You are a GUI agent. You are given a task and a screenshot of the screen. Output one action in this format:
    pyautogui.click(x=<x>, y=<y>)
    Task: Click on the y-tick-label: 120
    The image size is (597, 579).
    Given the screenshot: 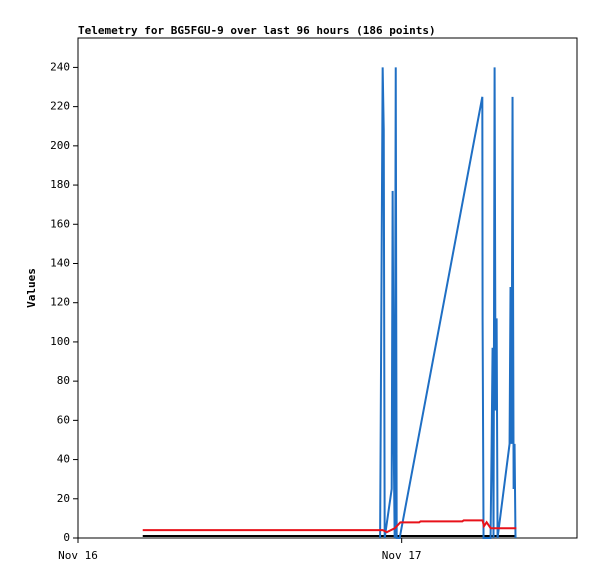 What is the action you would take?
    pyautogui.click(x=60, y=302)
    